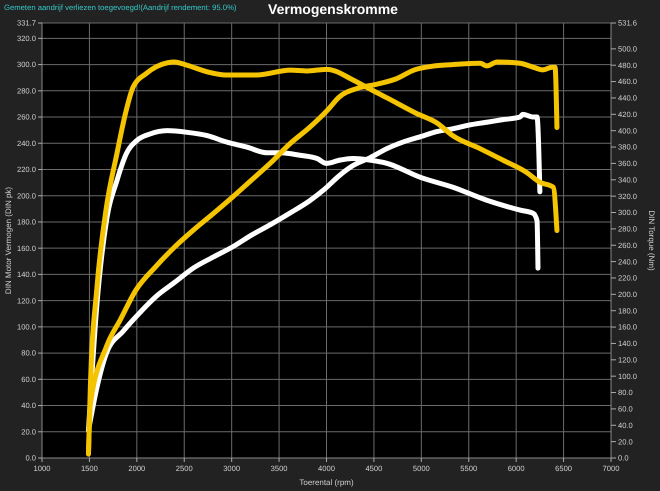  I want to click on y2-axis-title: DIN Torque (Nm), so click(651, 240).